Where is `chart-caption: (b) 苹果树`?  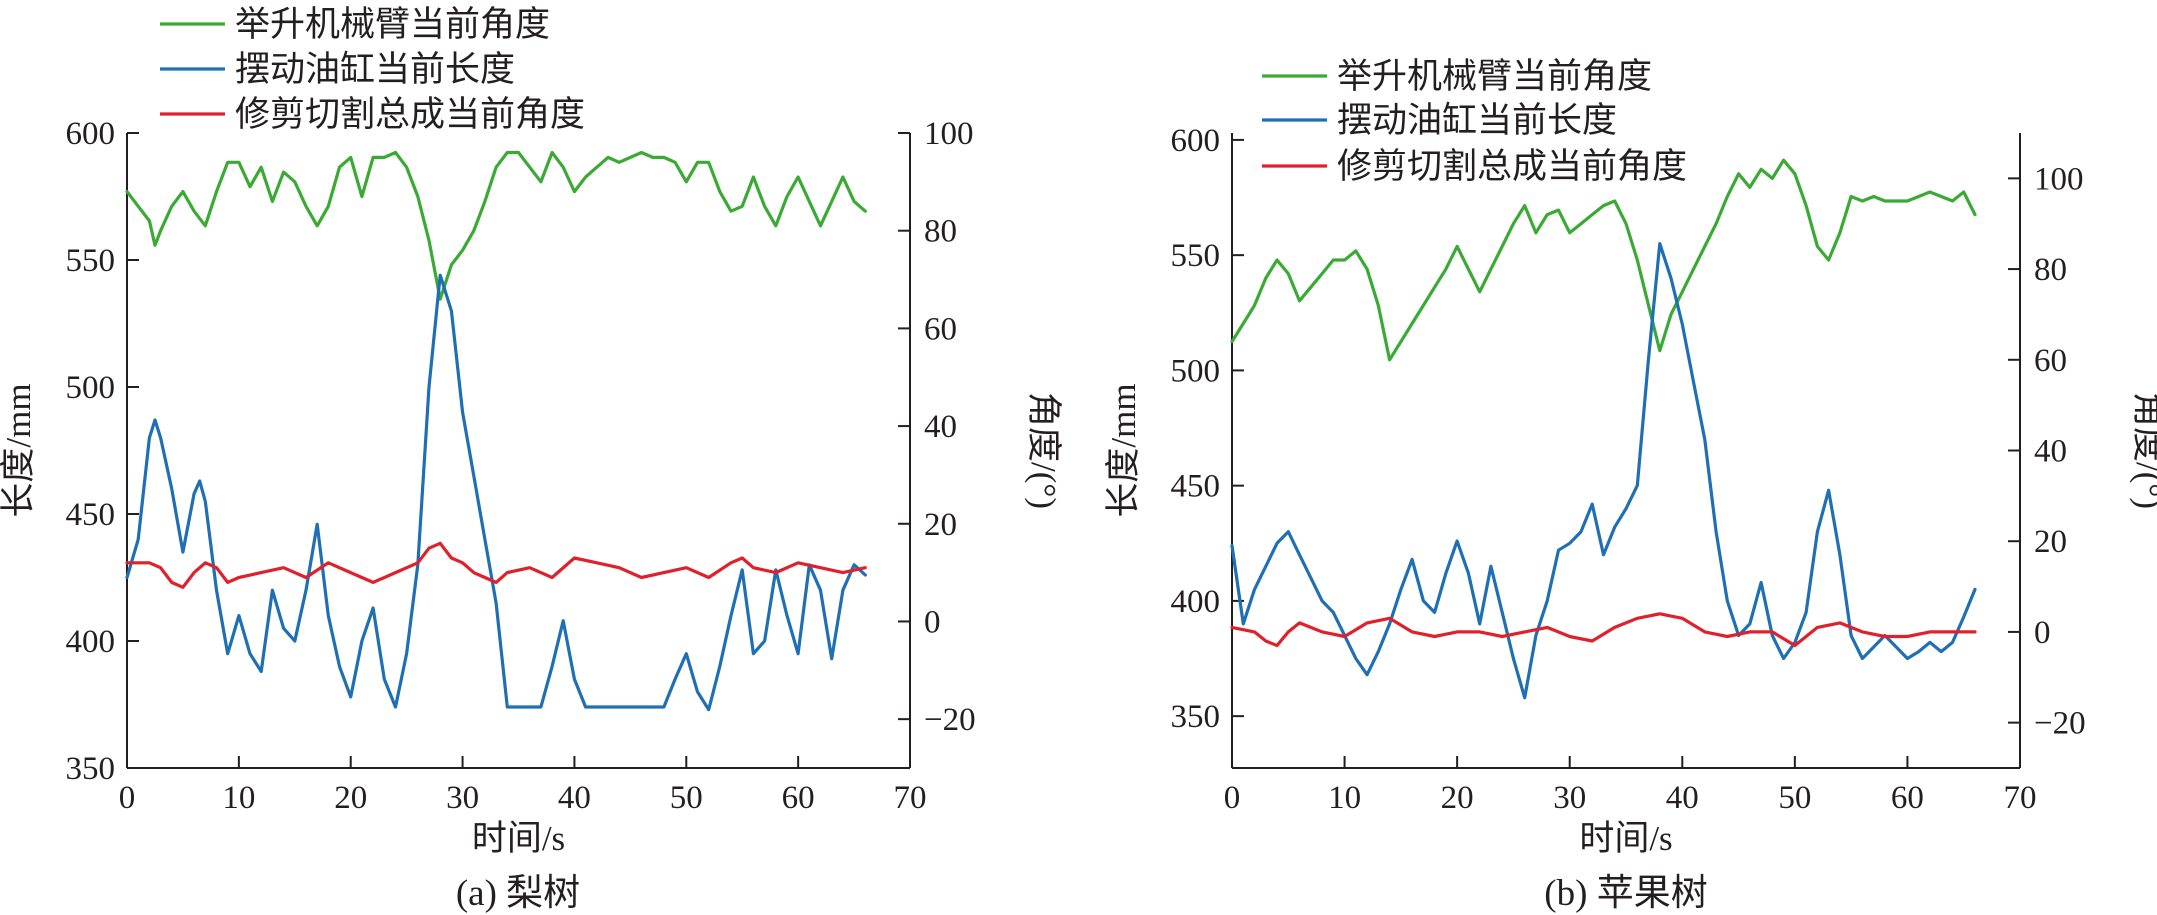 chart-caption: (b) 苹果树 is located at coordinates (1625, 893).